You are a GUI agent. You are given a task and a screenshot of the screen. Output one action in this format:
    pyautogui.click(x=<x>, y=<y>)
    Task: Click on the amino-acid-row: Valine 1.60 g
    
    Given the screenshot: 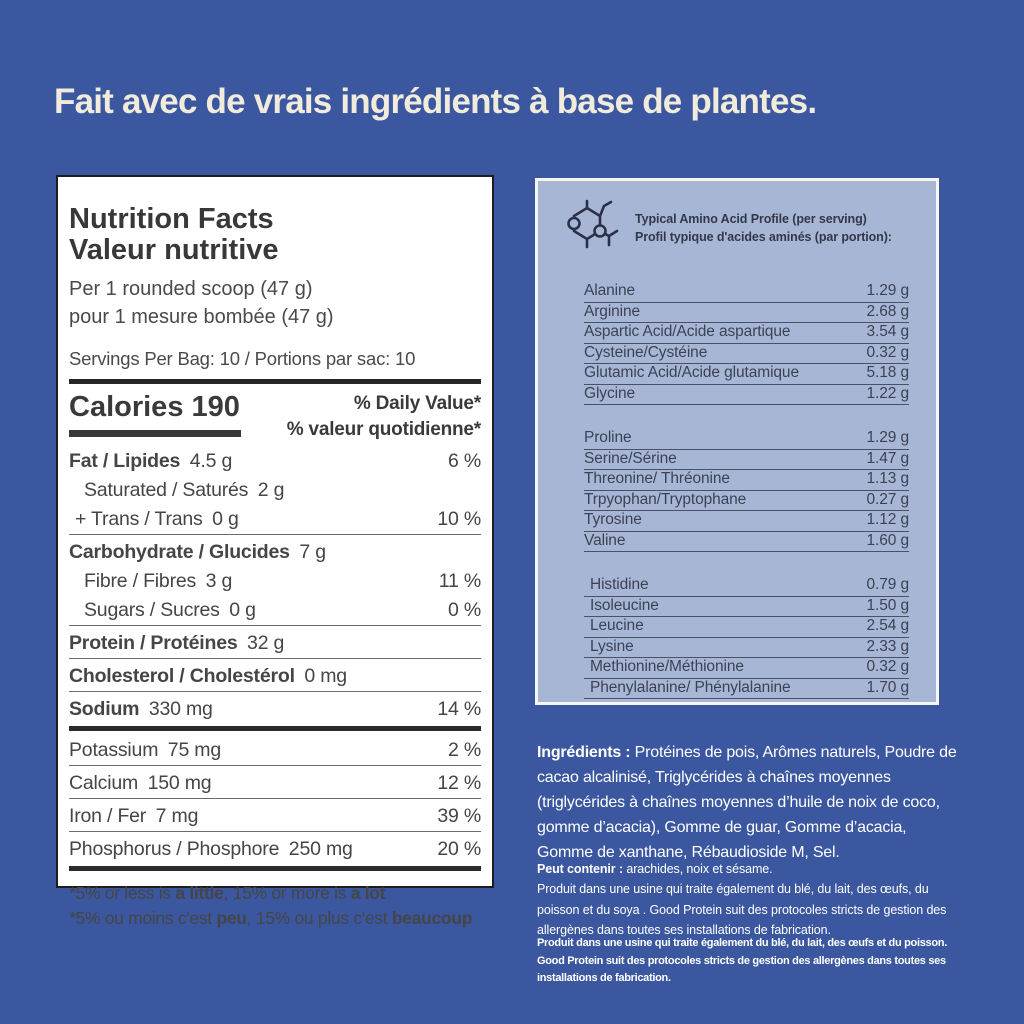 What is the action you would take?
    pyautogui.click(x=746, y=542)
    